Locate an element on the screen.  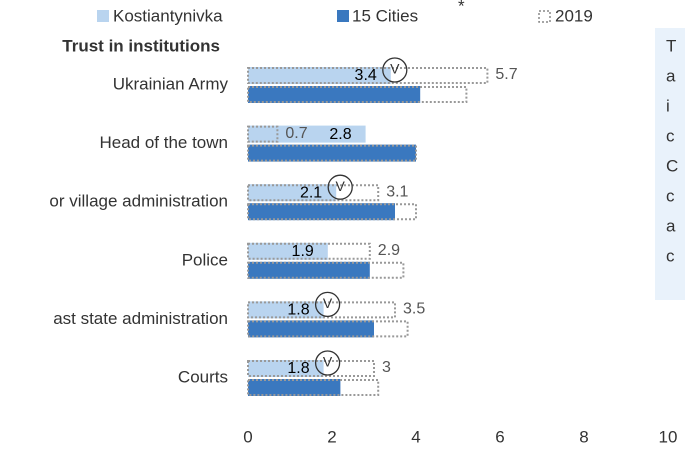
x-tick-label: 4 is located at coordinates (415, 436).